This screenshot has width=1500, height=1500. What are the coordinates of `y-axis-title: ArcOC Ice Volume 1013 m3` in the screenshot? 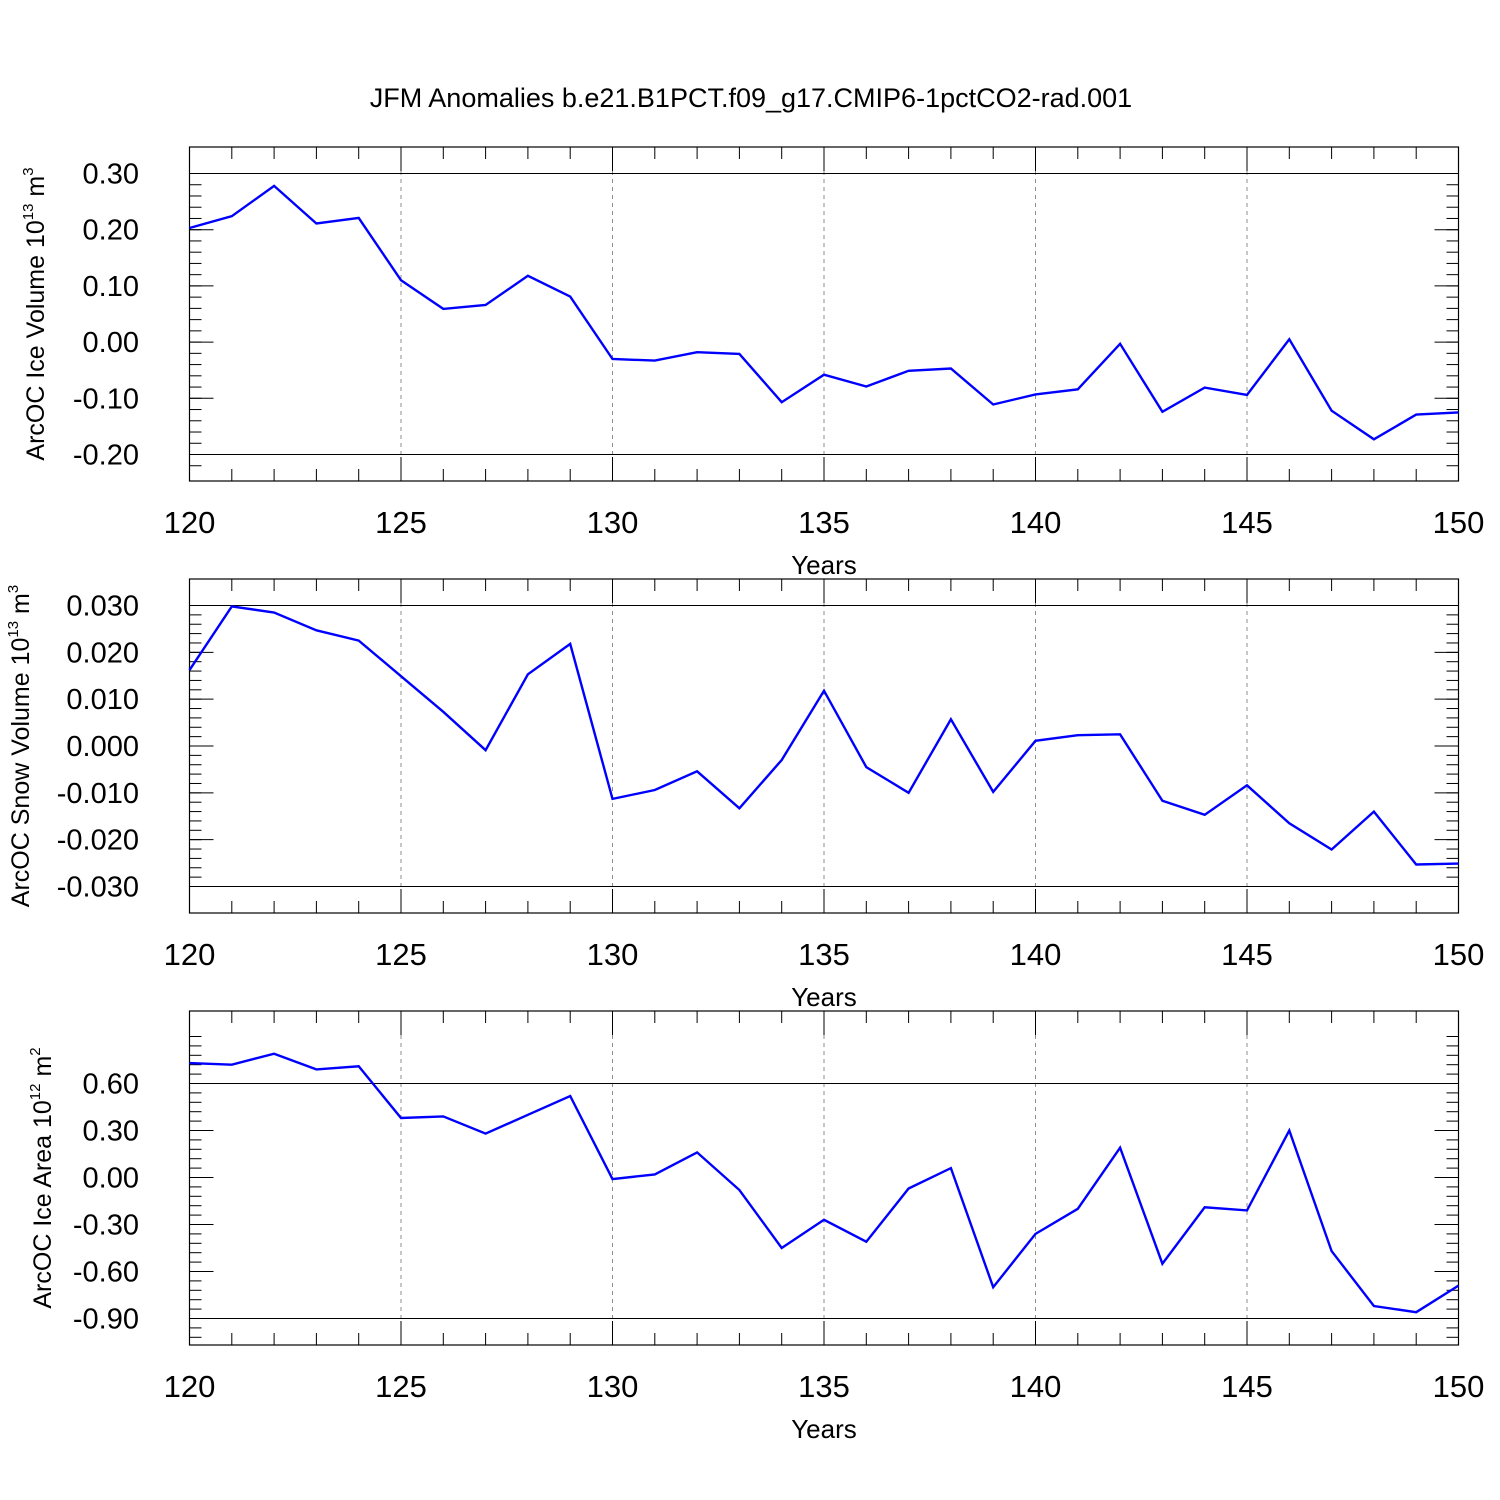 It's located at (35, 313).